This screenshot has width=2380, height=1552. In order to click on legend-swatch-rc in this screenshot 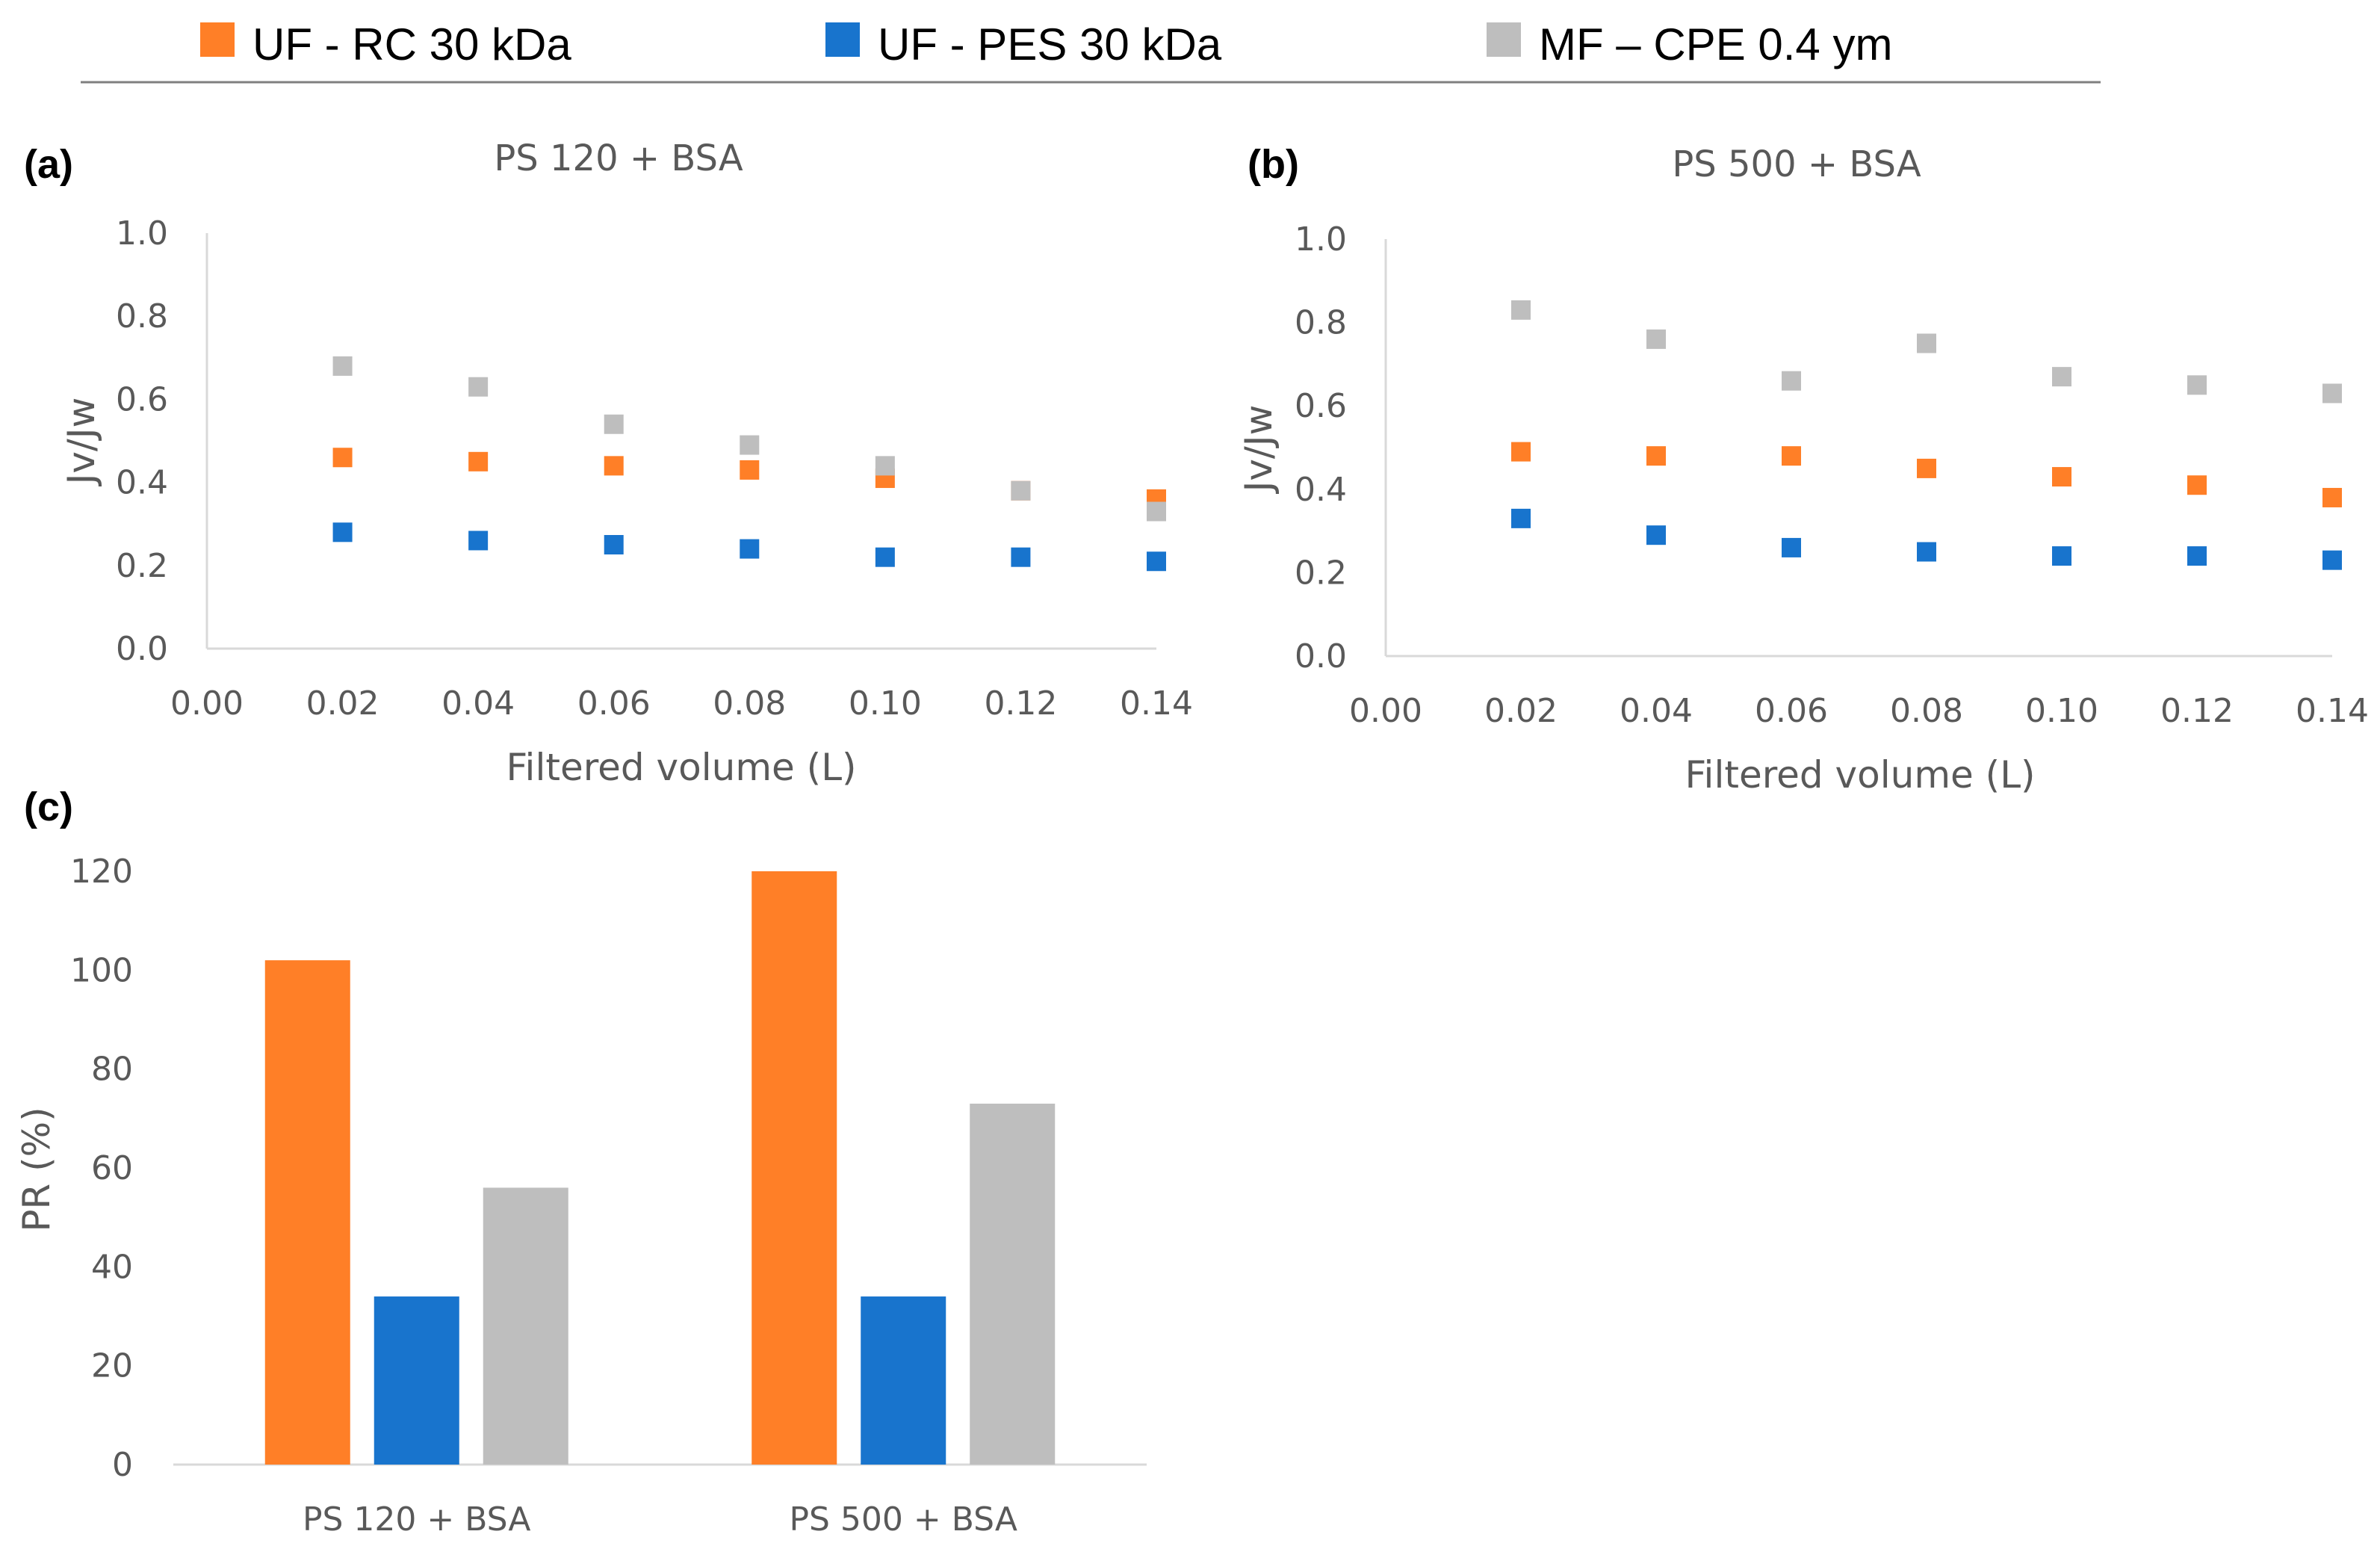, I will do `click(217, 39)`.